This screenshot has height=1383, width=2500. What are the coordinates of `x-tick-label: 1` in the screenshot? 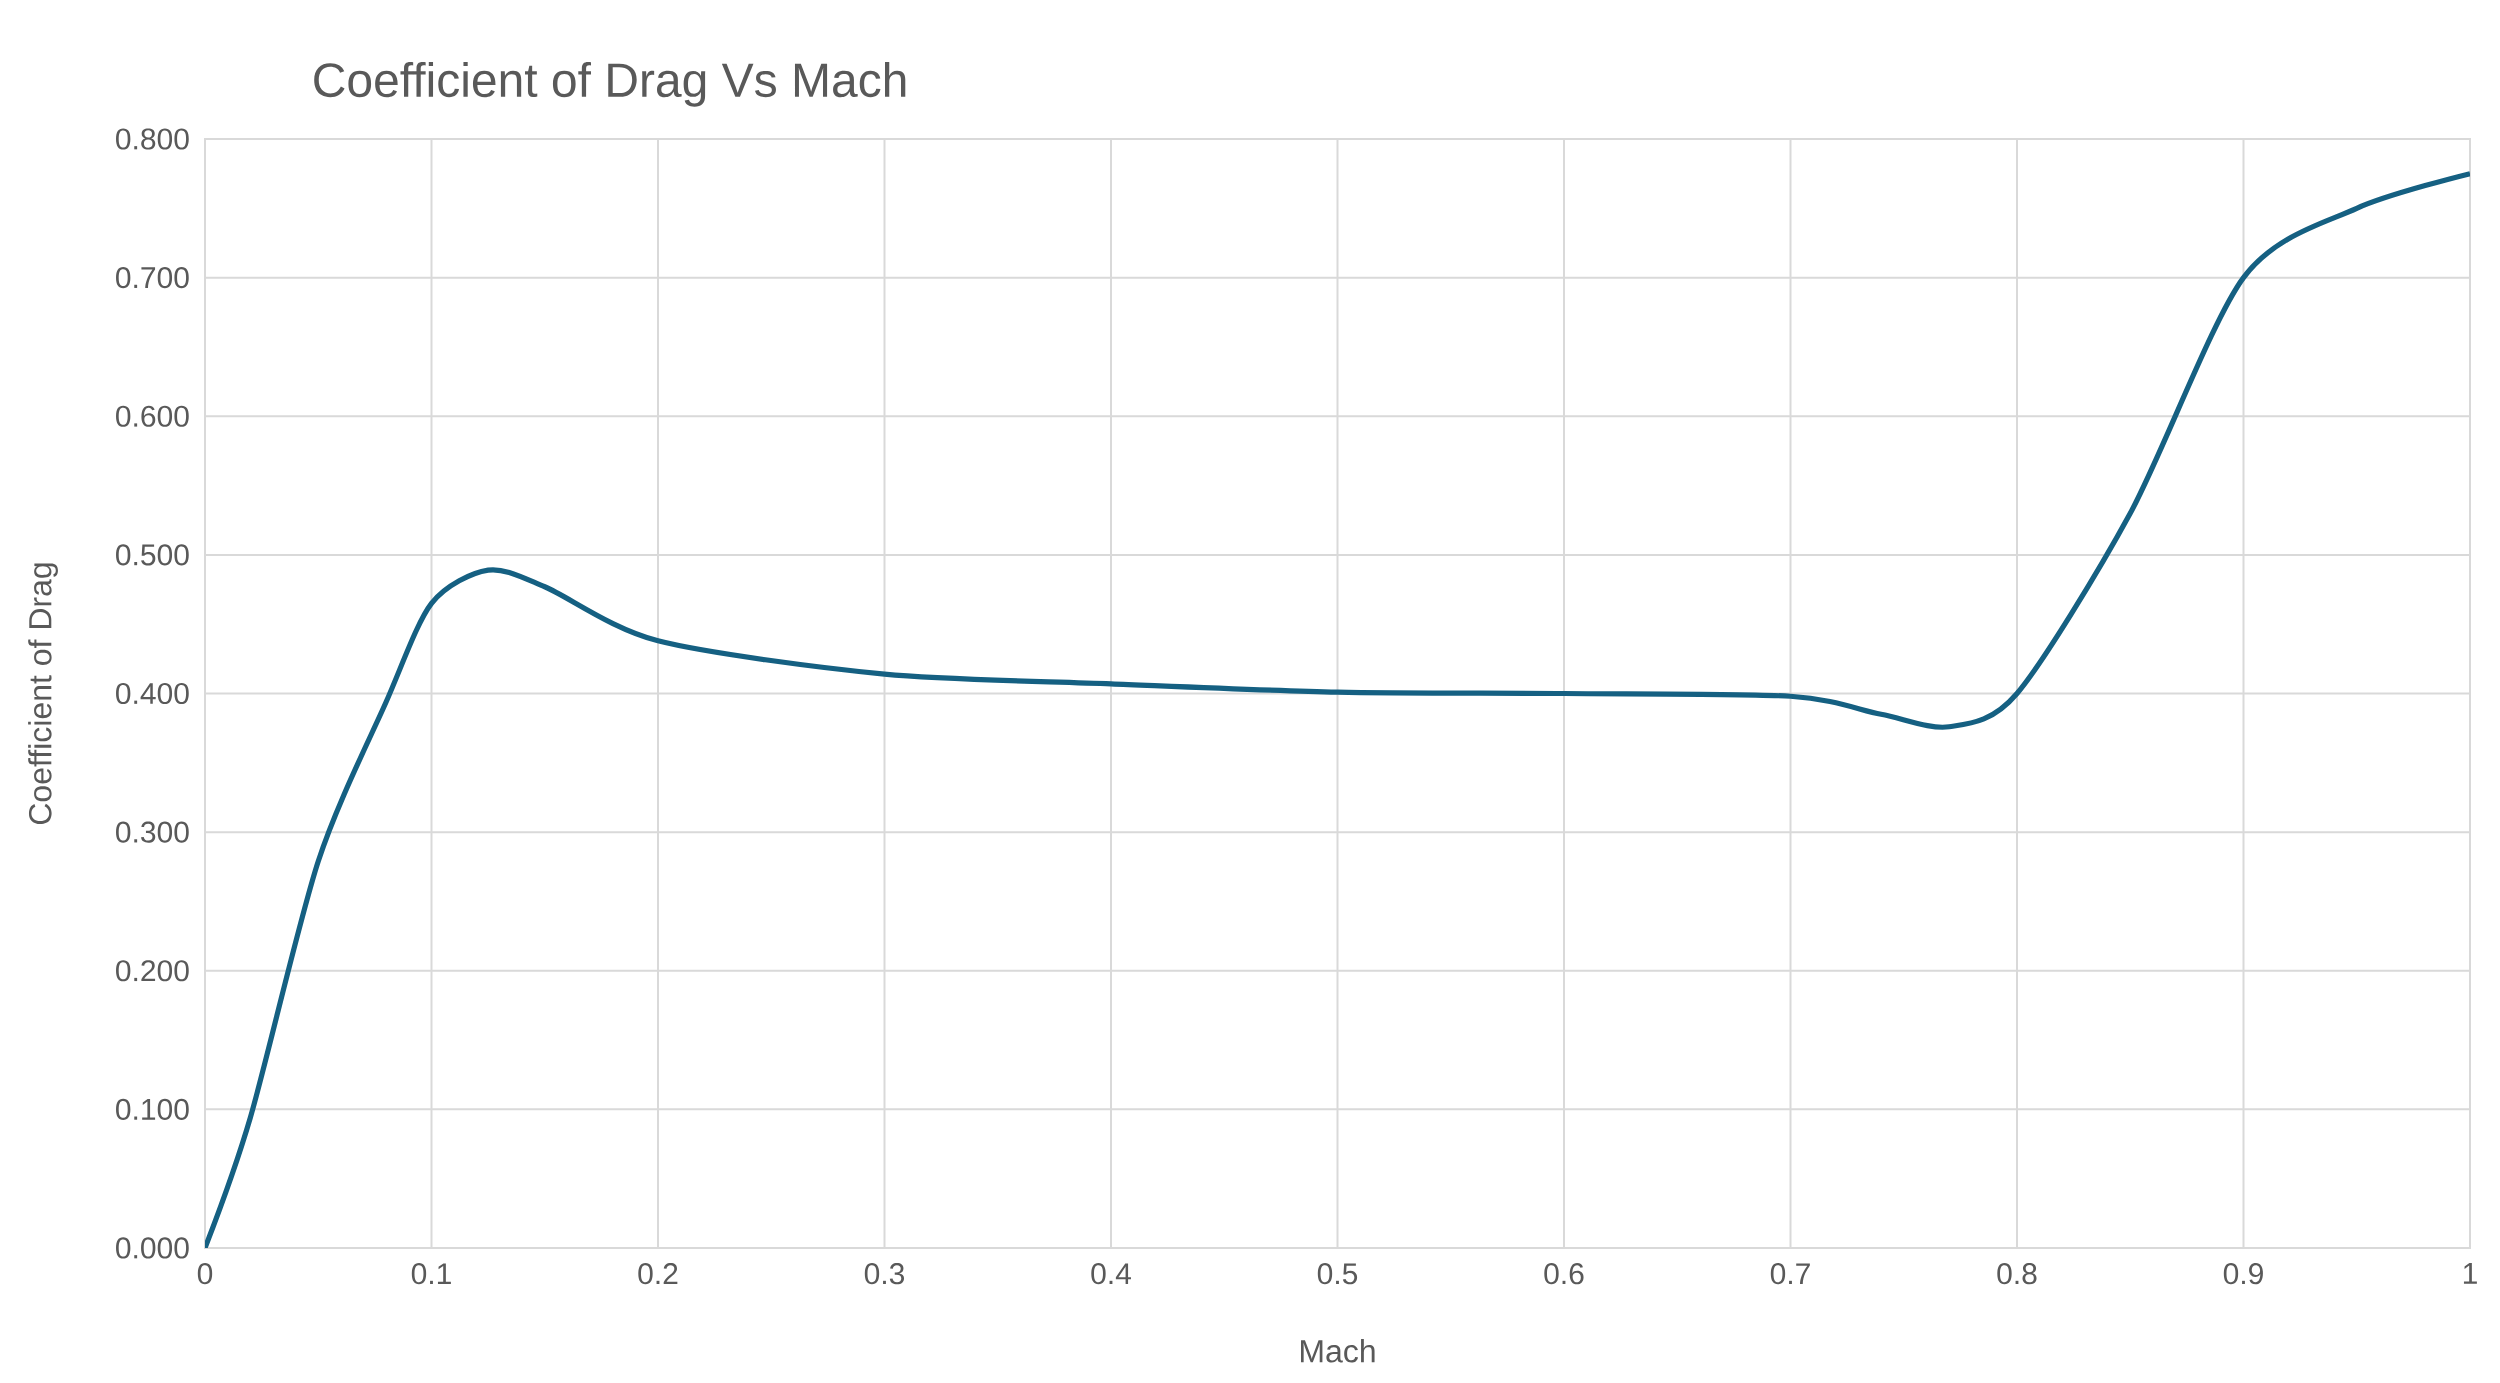 It's located at (2470, 1273).